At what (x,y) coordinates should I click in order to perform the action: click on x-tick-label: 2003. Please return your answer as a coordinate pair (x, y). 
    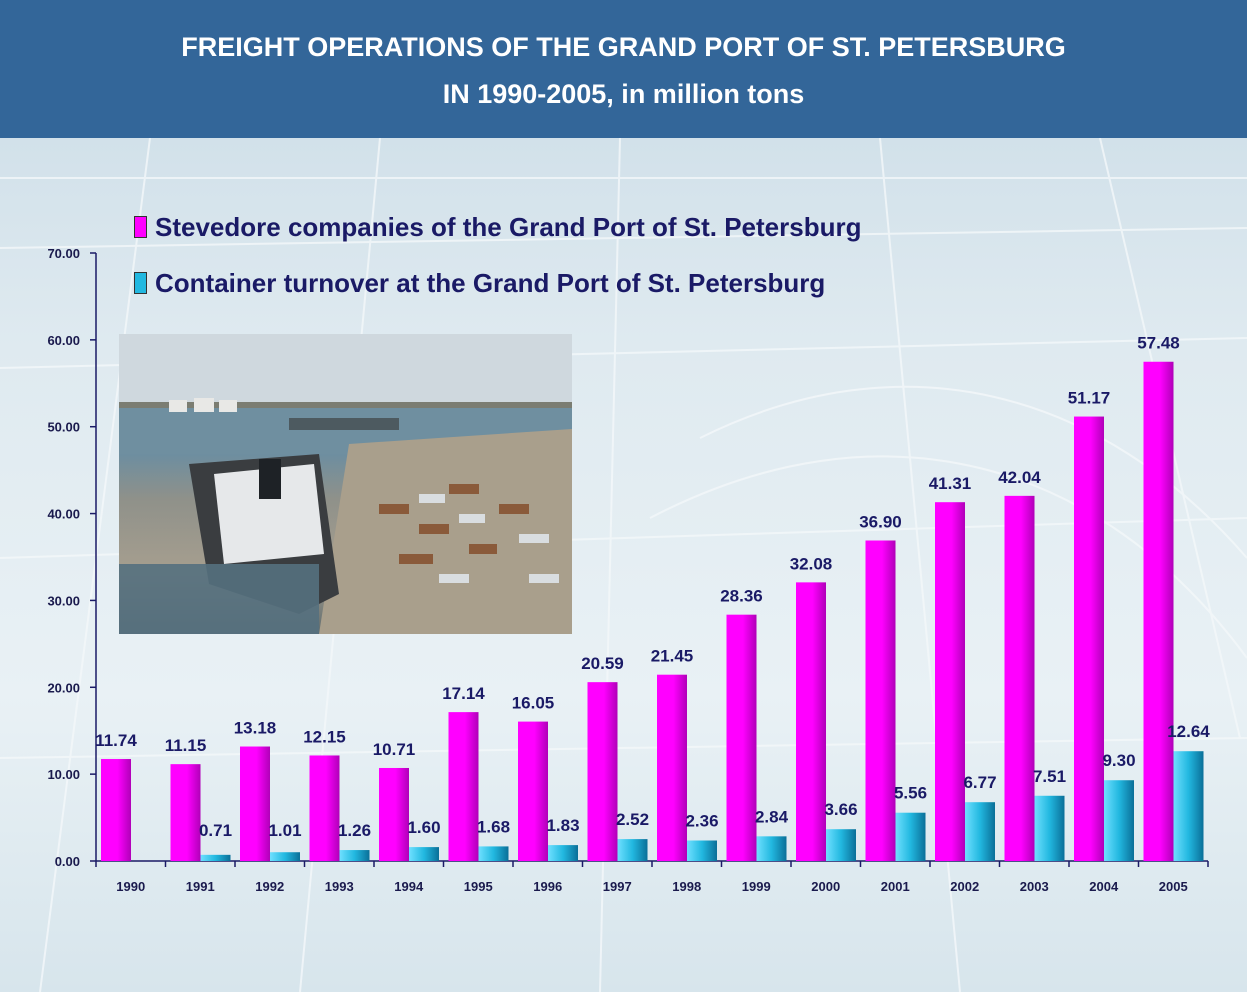
    Looking at the image, I should click on (1034, 886).